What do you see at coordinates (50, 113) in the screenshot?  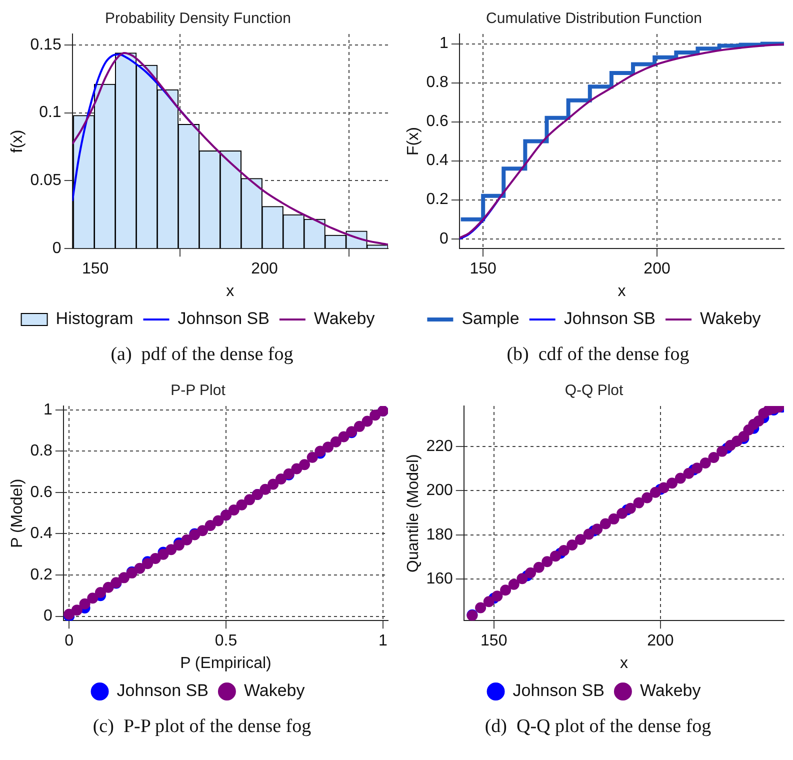 I see `y-tick-label: 0.1` at bounding box center [50, 113].